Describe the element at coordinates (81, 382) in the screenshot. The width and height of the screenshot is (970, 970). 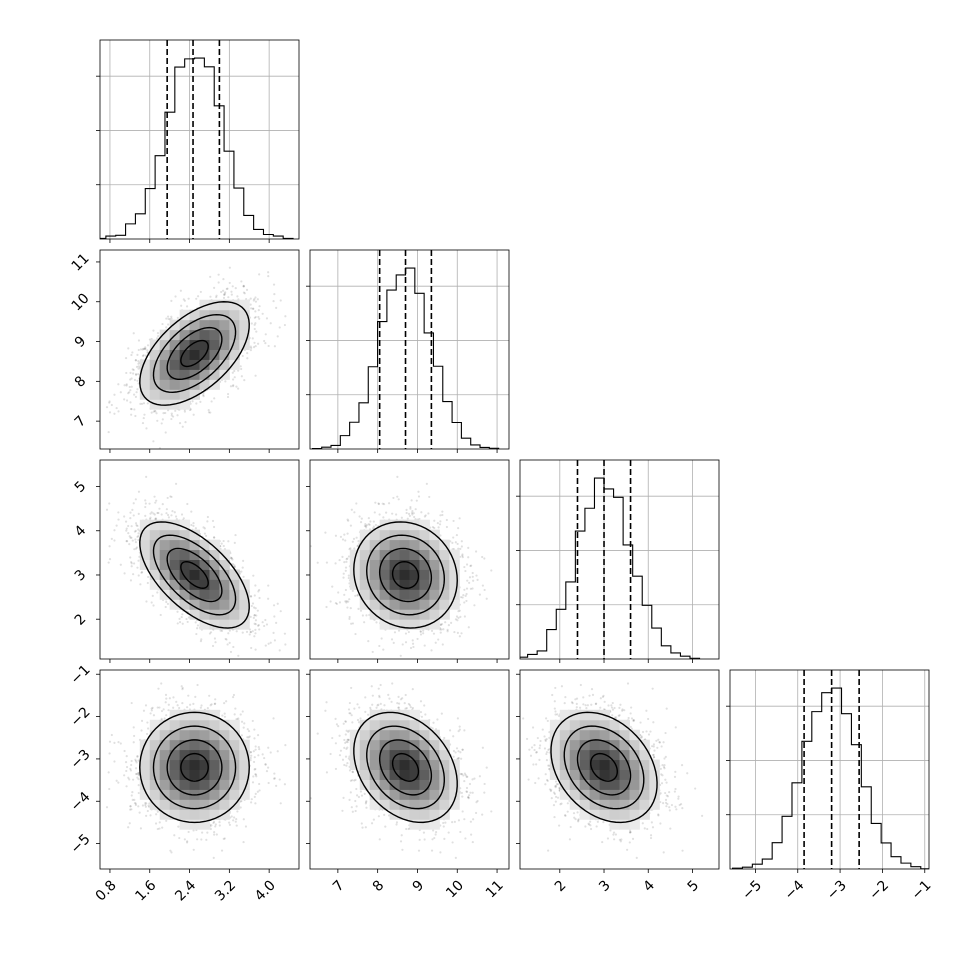
I see `y-tick-label: 8` at that location.